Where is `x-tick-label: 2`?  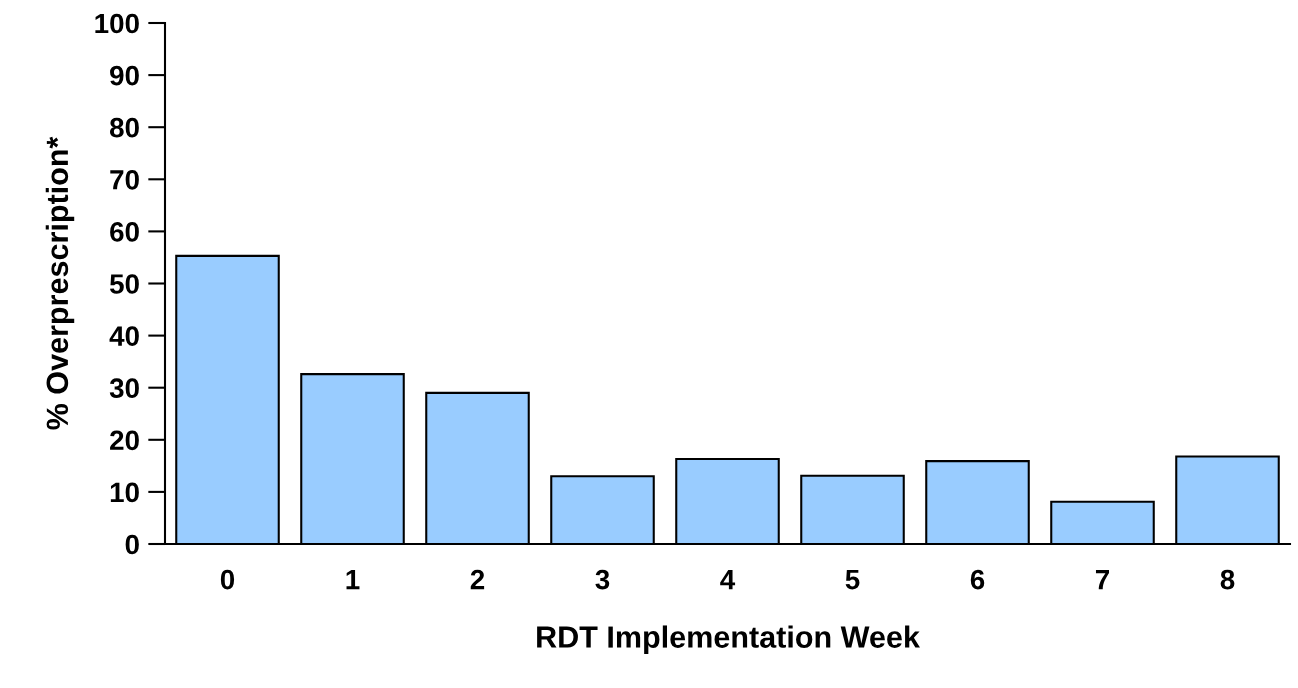 x-tick-label: 2 is located at coordinates (477, 579).